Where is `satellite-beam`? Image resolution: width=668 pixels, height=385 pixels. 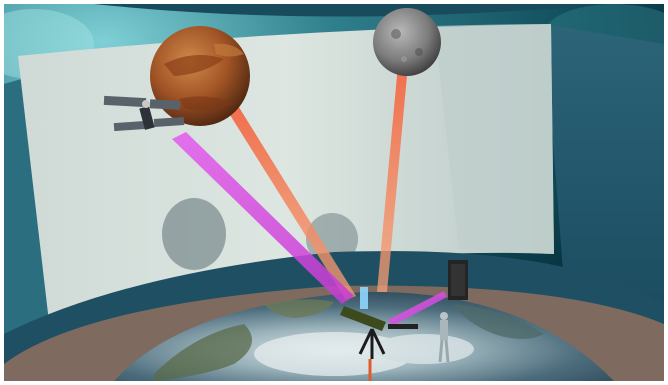 satellite-beam is located at coordinates (263, 218).